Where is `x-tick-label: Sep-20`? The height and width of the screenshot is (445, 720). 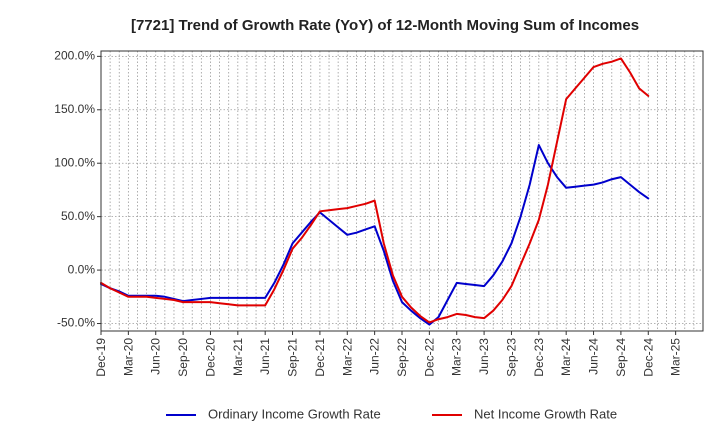
x-tick-label: Sep-20 is located at coordinates (183, 357).